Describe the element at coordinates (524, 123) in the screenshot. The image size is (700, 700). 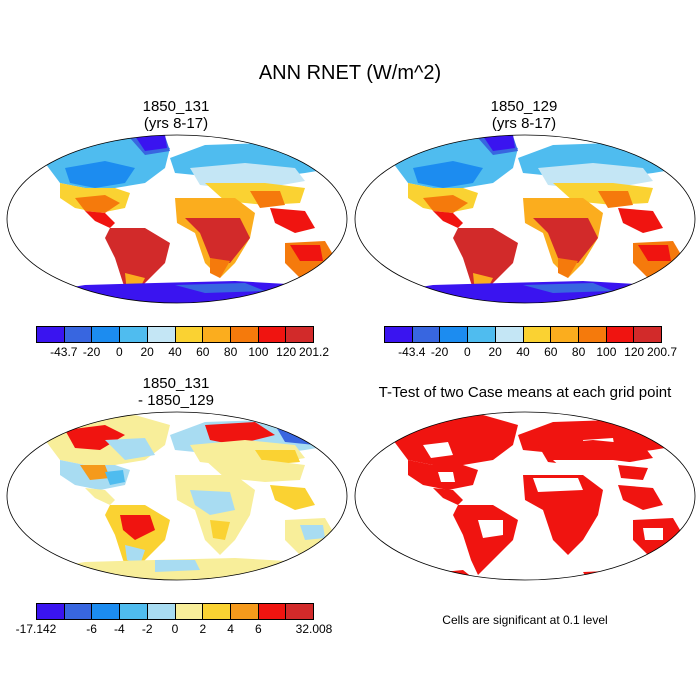
I see `panel2-title-line2: (yrs 8-17)` at that location.